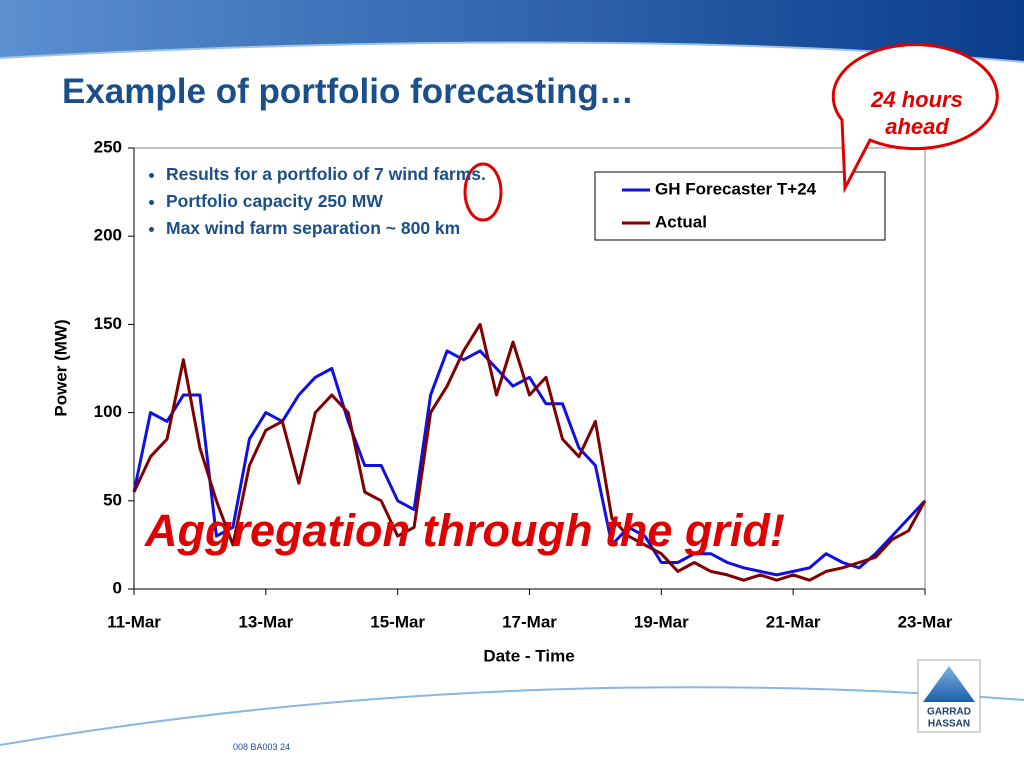 The image size is (1024, 768). Describe the element at coordinates (736, 188) in the screenshot. I see `legend-label: GH Forecaster T+24` at that location.